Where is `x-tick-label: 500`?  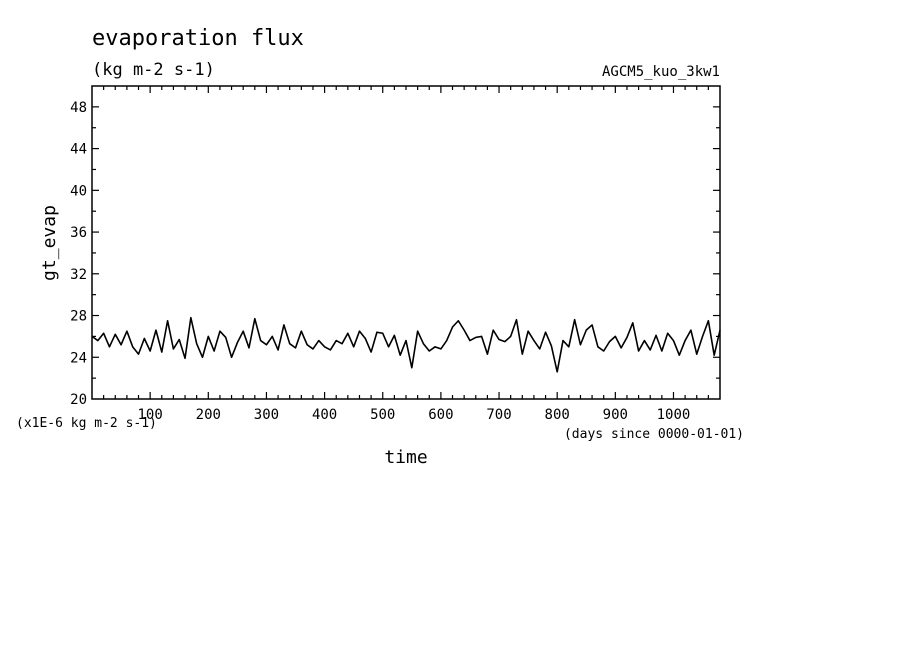 x-tick-label: 500 is located at coordinates (382, 415).